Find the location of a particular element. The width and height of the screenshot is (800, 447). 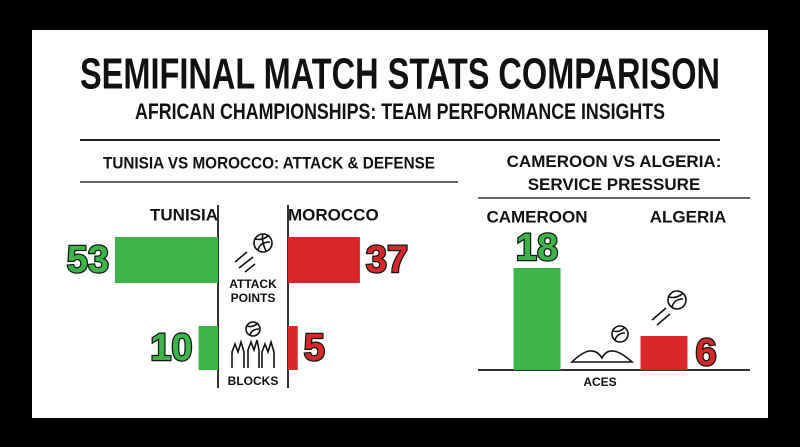

series-label: MOROCCO is located at coordinates (333, 214).